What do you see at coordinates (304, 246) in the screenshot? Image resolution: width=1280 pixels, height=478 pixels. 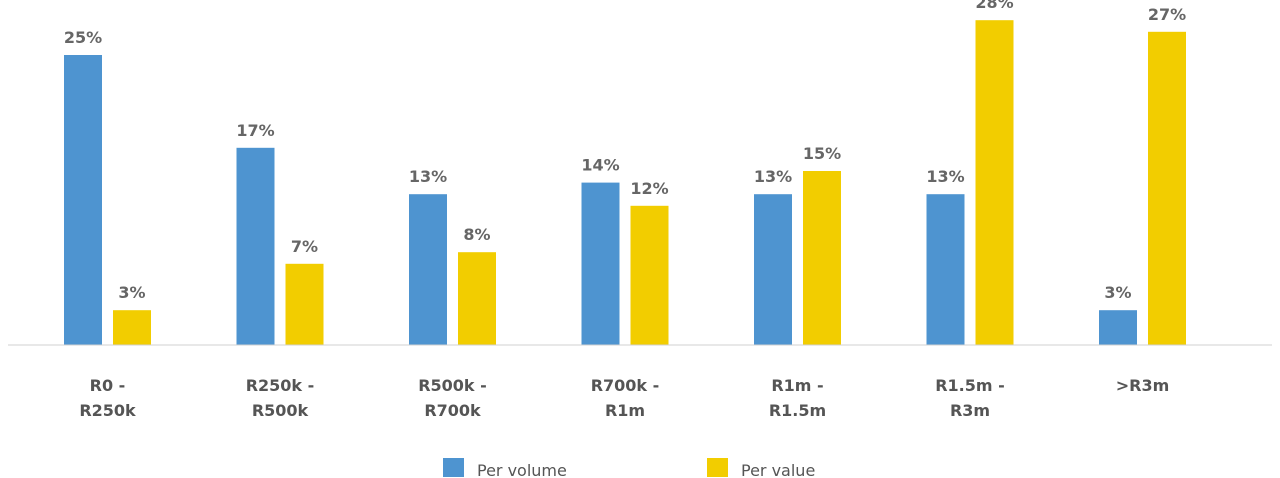 I see `data-label-per-value-1: 7%` at bounding box center [304, 246].